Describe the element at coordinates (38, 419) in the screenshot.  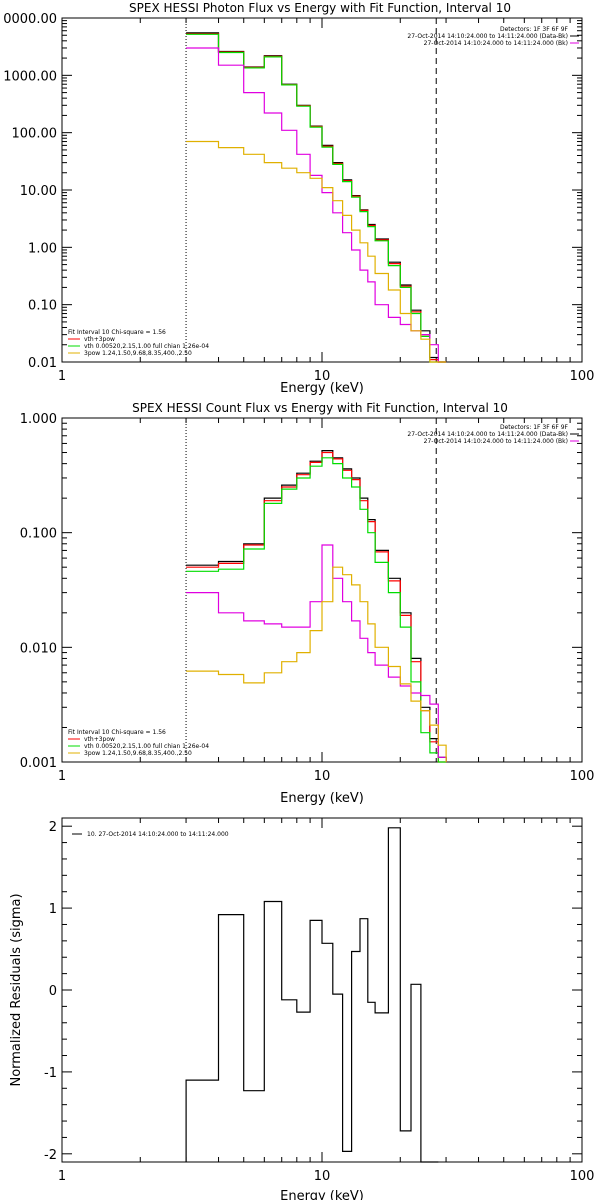
I see `y-tick-label: 1.000` at that location.